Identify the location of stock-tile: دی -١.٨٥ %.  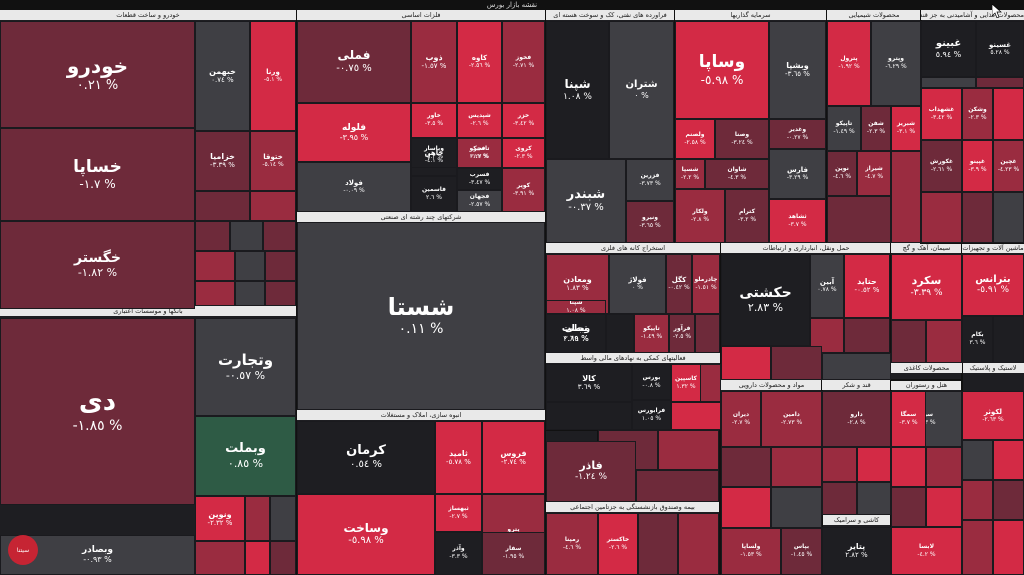
(97, 411).